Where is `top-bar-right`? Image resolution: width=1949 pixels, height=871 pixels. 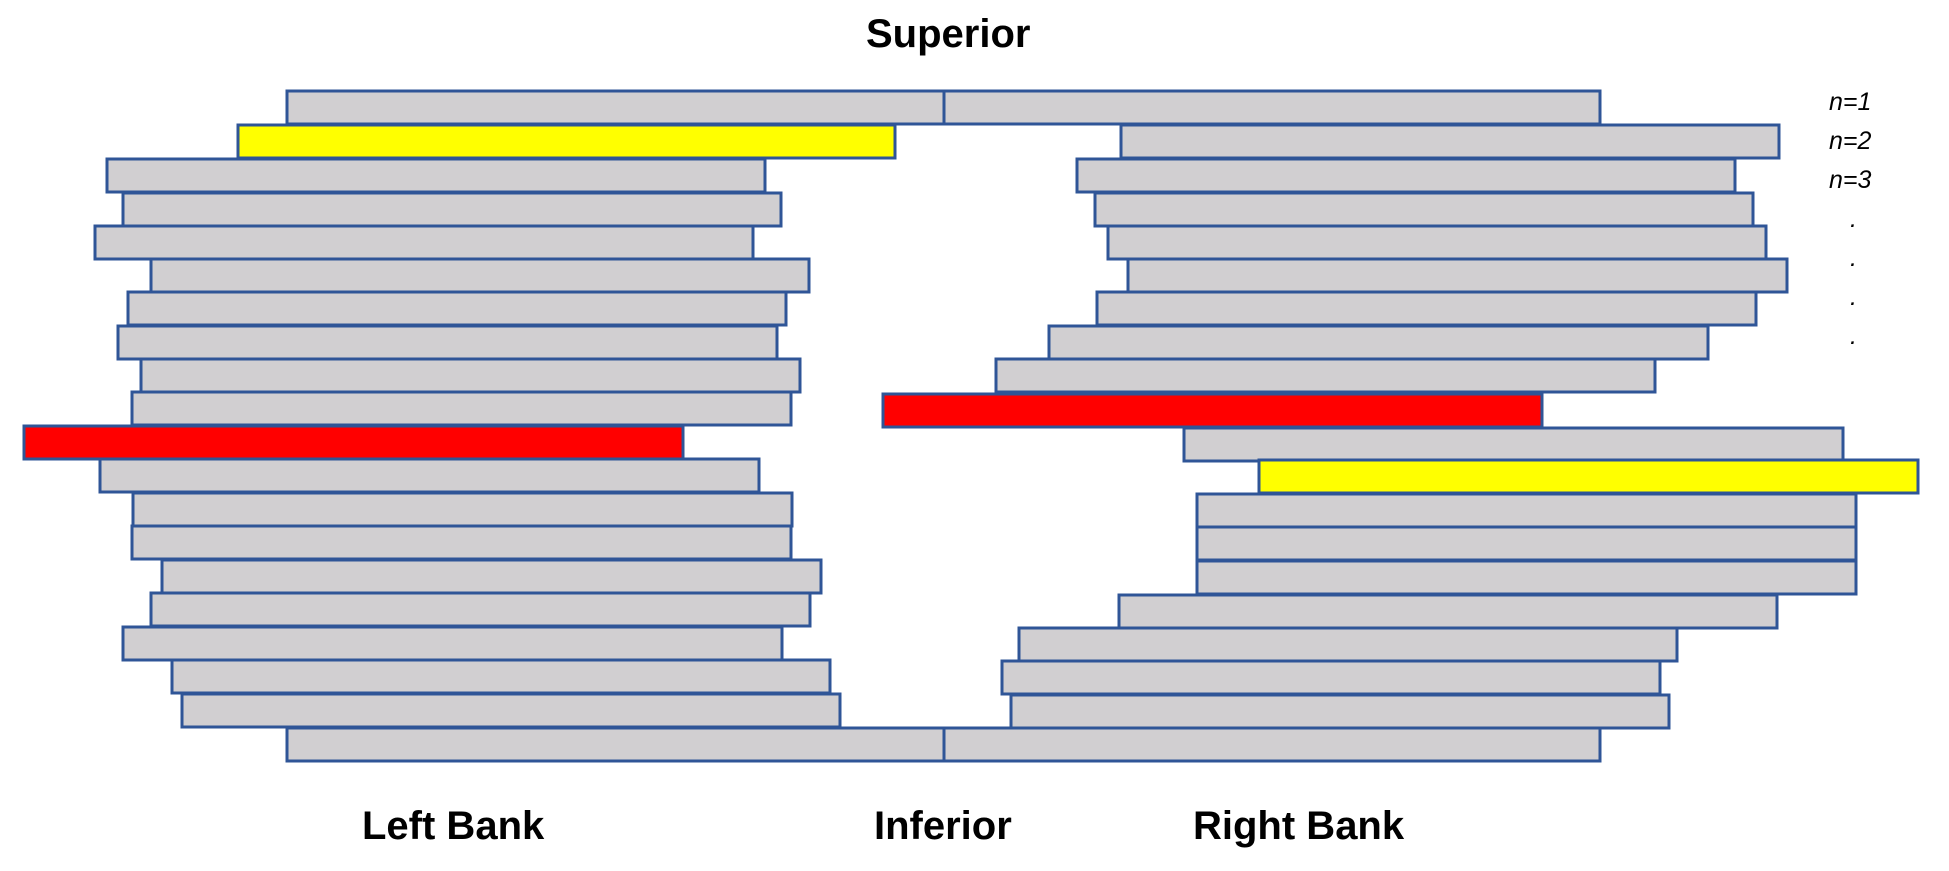 top-bar-right is located at coordinates (1272, 107).